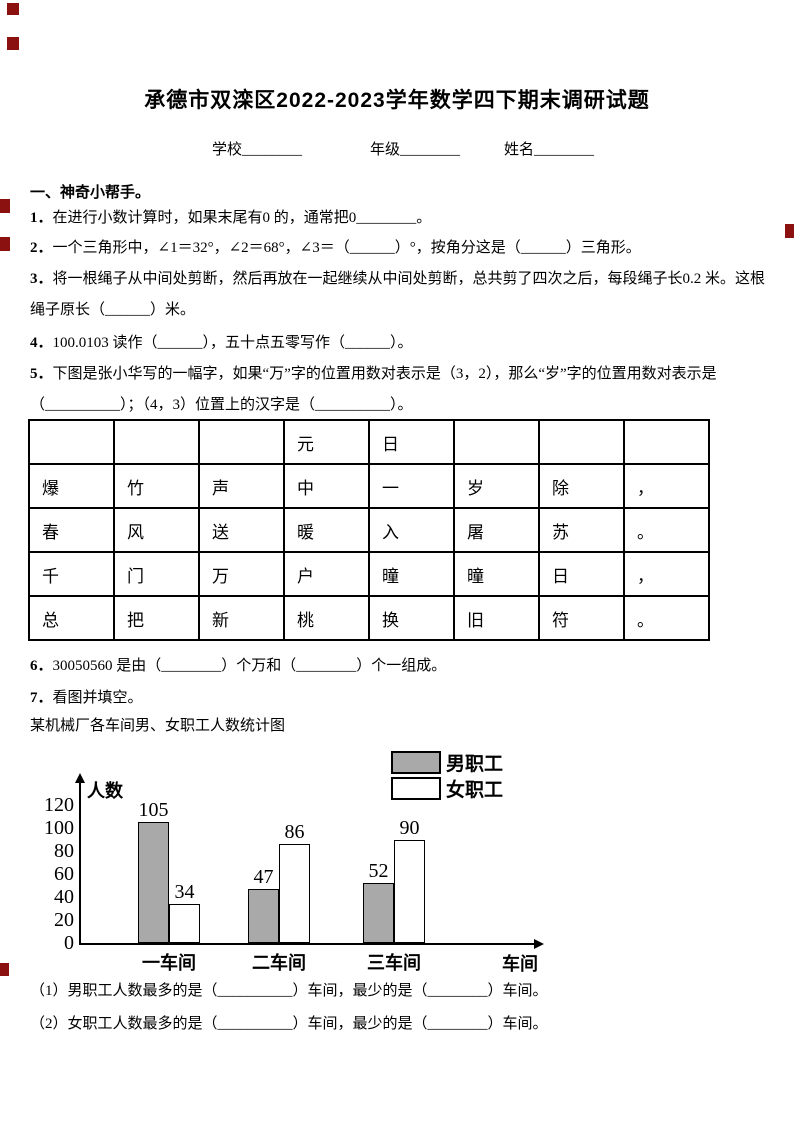  Describe the element at coordinates (90, 193) in the screenshot. I see `section-1-heading: 一、神奇小帮手。` at that location.